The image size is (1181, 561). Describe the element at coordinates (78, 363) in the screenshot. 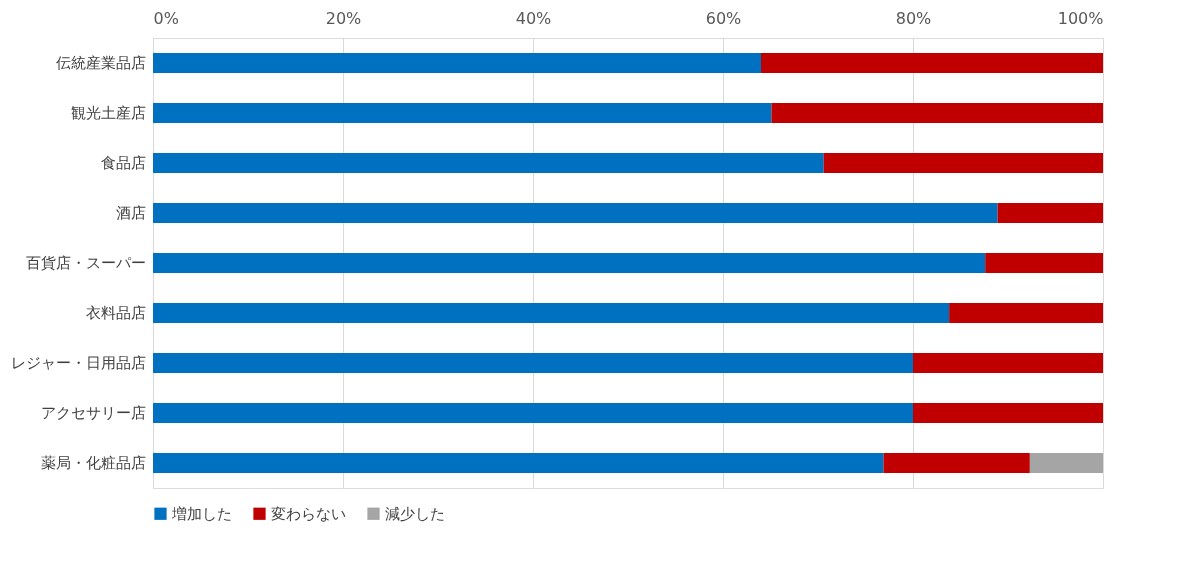

I see `y-tick-label: レジャー・日用品店` at that location.